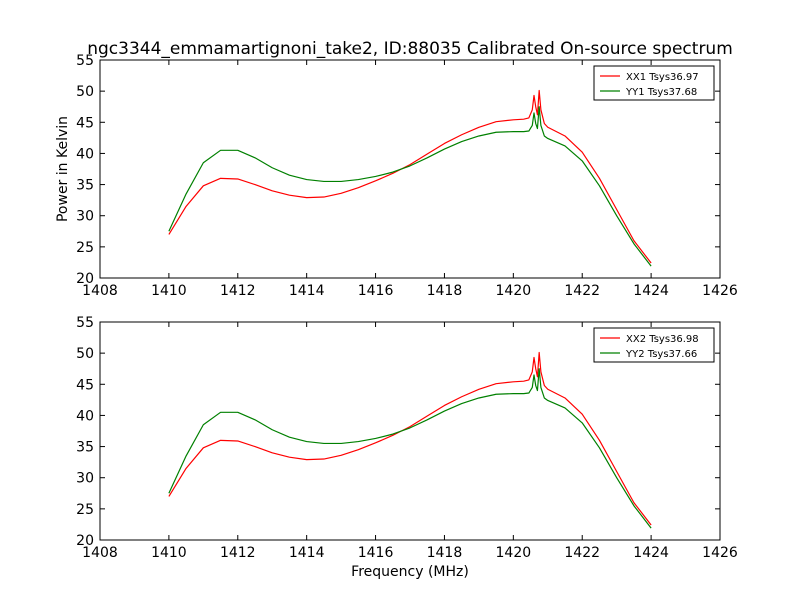  I want to click on legend-entry: YY2 Tsys37.66, so click(661, 354).